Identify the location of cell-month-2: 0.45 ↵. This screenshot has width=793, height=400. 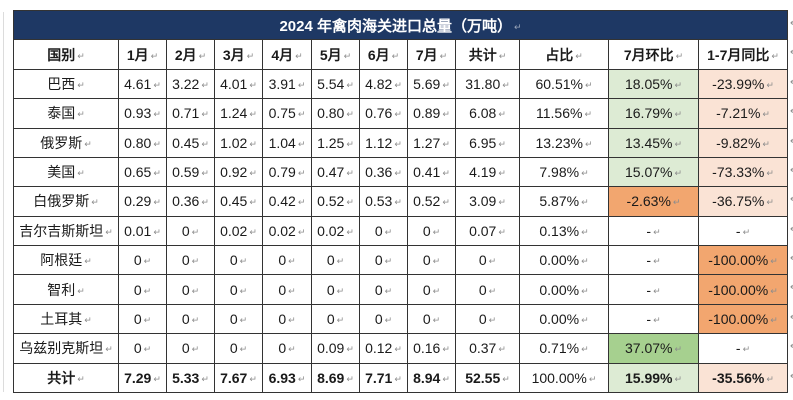
(190, 142).